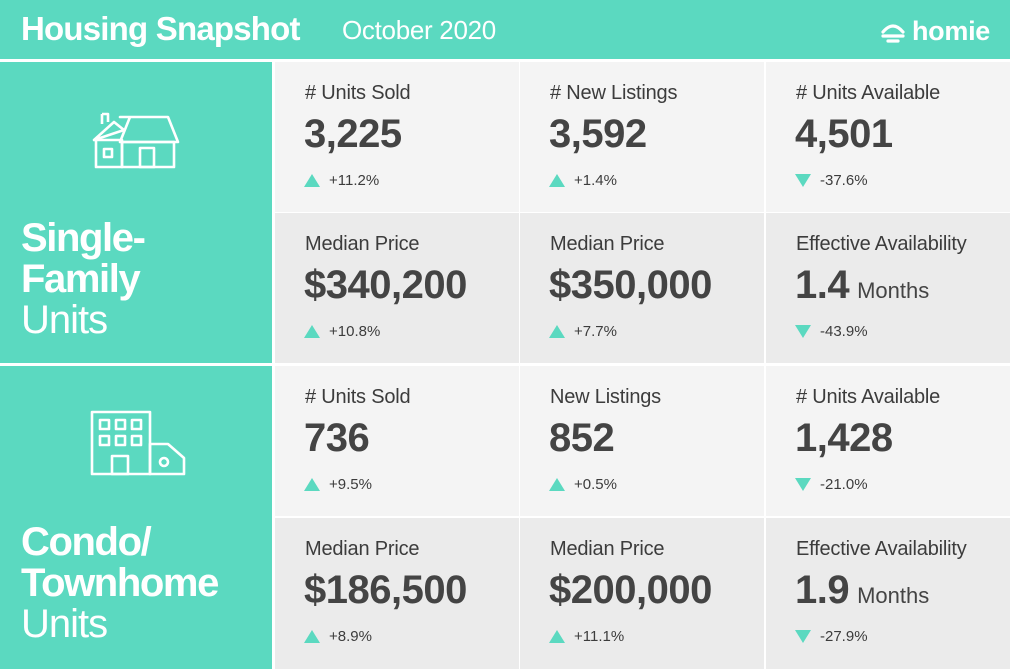  I want to click on stat-card-median-price: Median Price $350,000 +7.7%, so click(642, 288).